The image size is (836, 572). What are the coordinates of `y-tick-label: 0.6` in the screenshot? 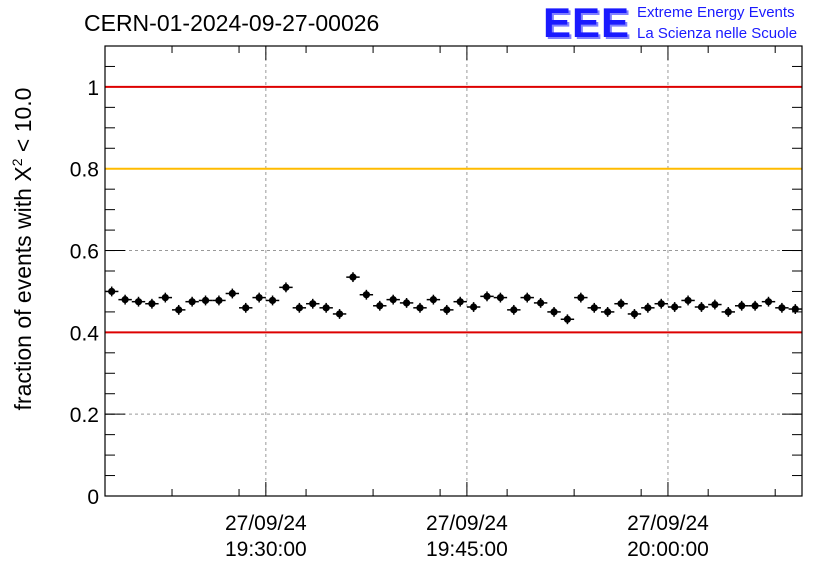 It's located at (84, 252).